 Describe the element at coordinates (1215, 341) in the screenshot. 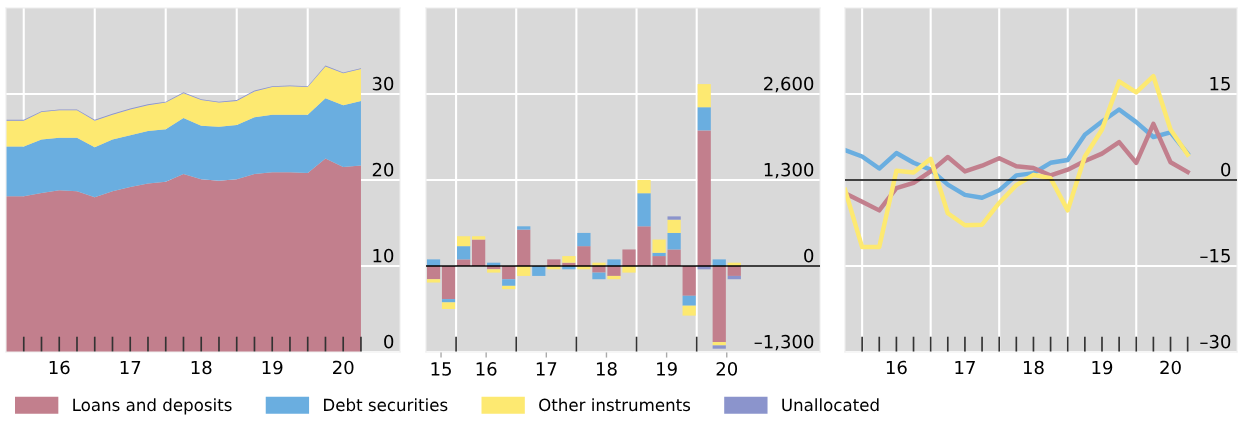

I see `y-tick-label: –30` at that location.